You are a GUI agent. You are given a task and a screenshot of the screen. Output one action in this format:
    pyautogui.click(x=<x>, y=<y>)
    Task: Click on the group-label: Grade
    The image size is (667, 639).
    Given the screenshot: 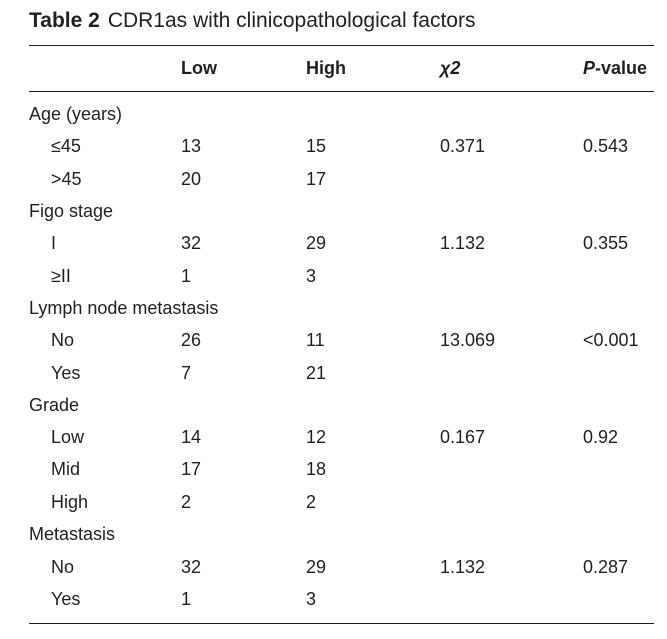 What is the action you would take?
    pyautogui.click(x=54, y=405)
    